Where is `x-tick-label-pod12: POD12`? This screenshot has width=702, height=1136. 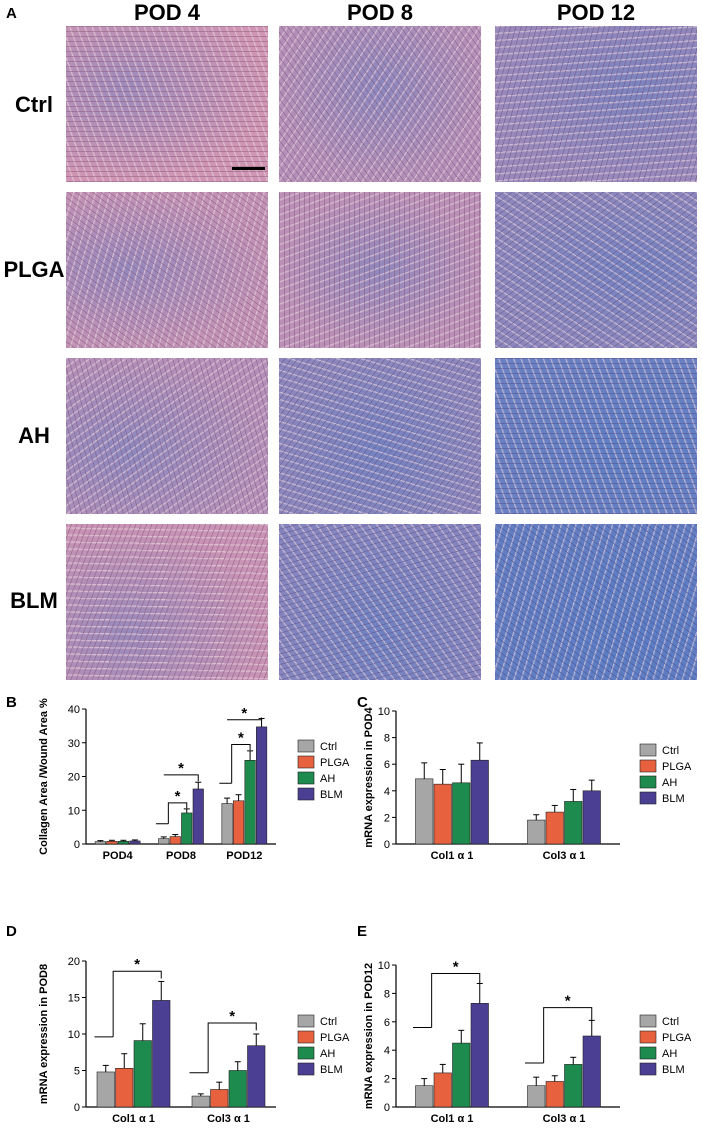 x-tick-label-pod12: POD12 is located at coordinates (244, 856).